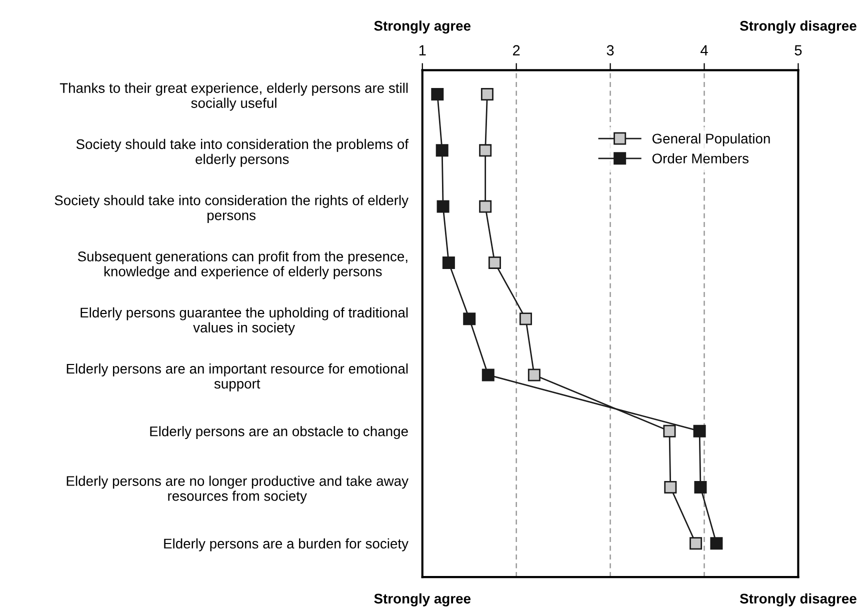  Describe the element at coordinates (234, 96) in the screenshot. I see `y-tick-label: Thanks to their great experience, elderly persons are still socially useful` at that location.